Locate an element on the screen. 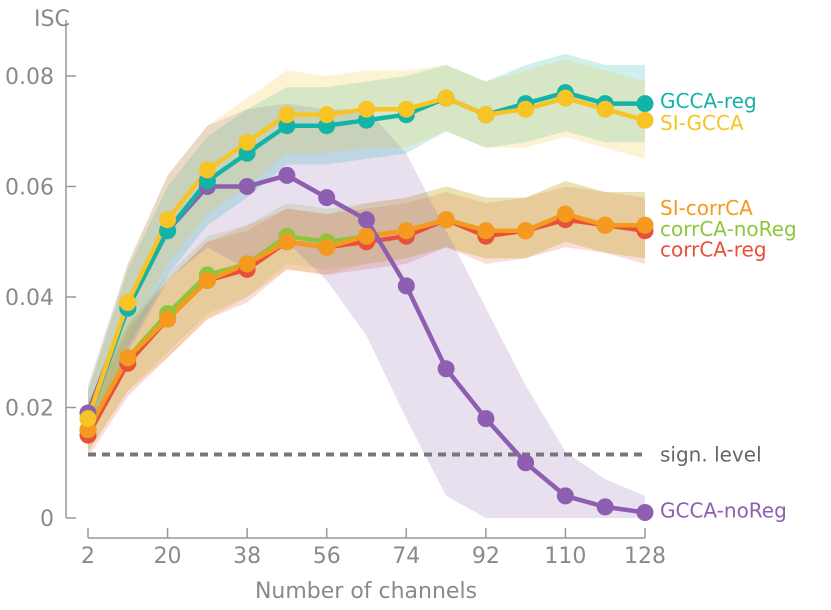  x-tick-label: 110 is located at coordinates (565, 556).